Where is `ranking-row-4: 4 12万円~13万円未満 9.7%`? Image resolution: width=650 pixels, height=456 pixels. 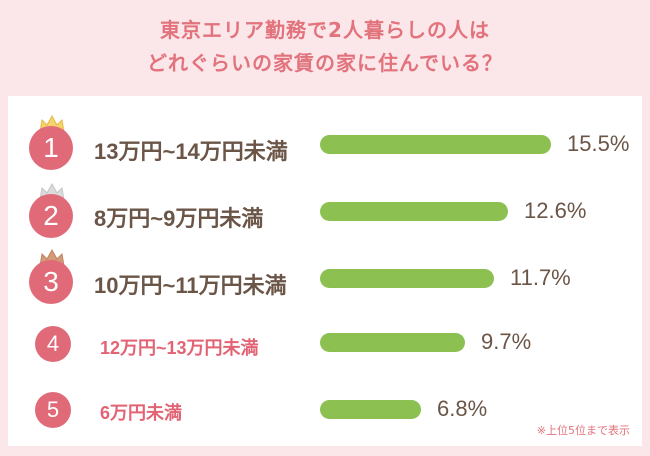
ranking-row-4: 4 12万円~13万円未満 9.7% is located at coordinates (325, 352).